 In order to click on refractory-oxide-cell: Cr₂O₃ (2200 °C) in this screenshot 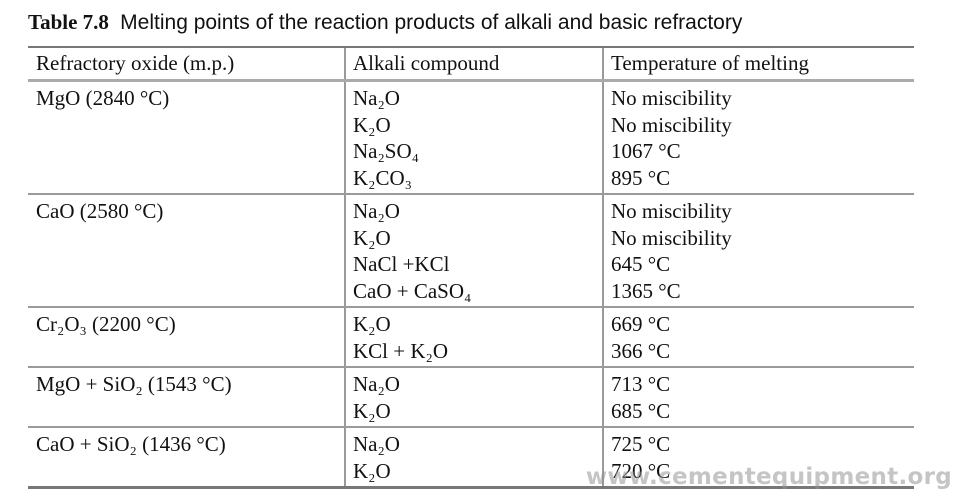, I will do `click(186, 337)`.